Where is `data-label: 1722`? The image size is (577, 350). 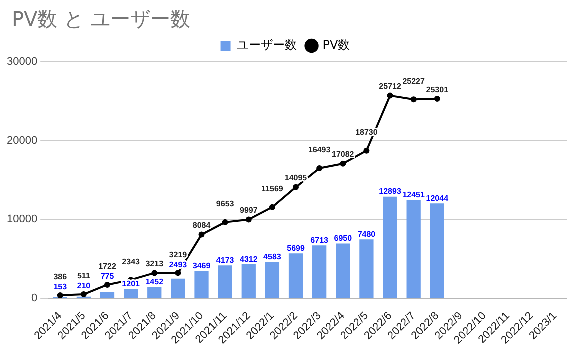 data-label: 1722 is located at coordinates (107, 267).